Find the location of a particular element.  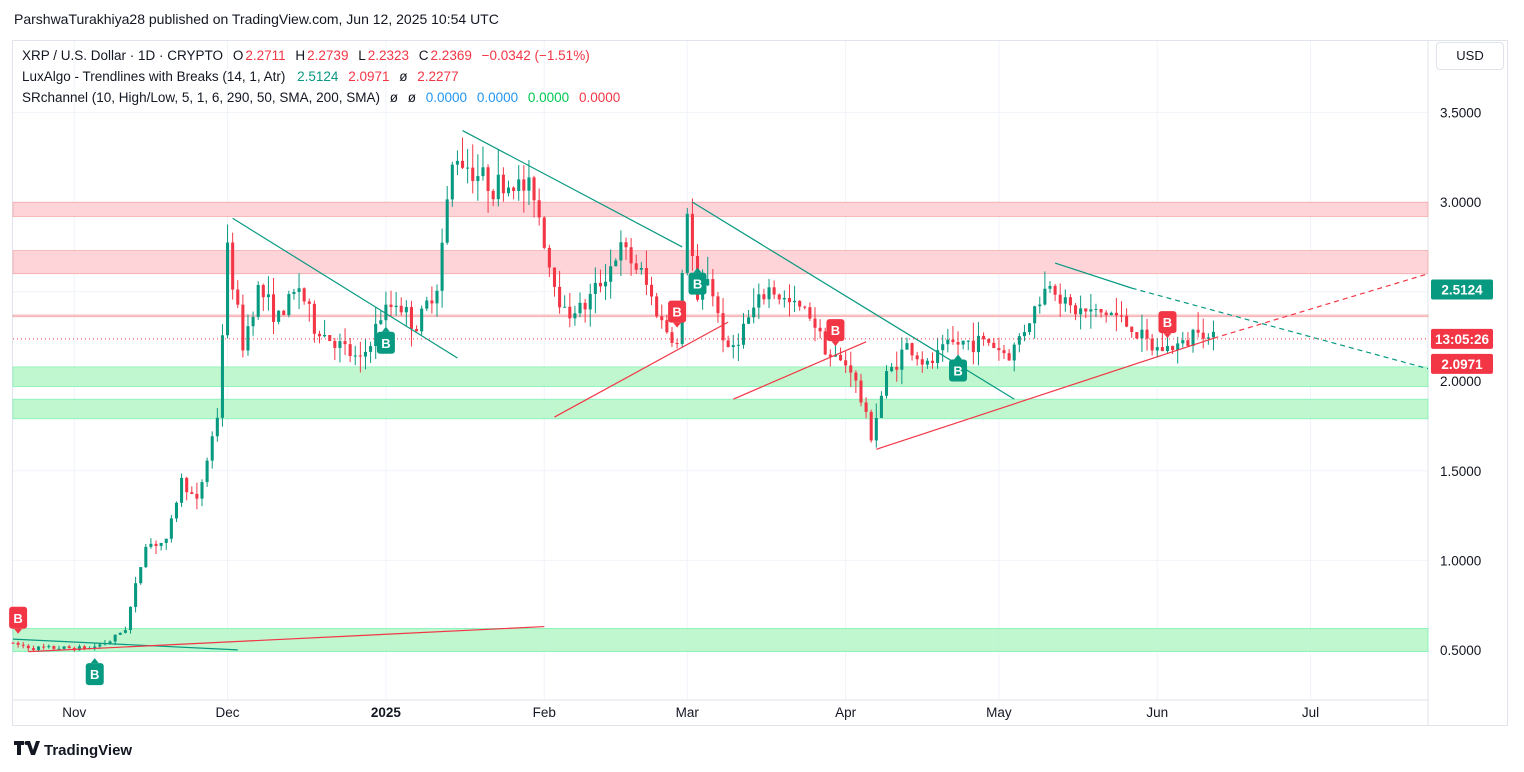

indicator1-value-1: 2.5124 is located at coordinates (318, 76).